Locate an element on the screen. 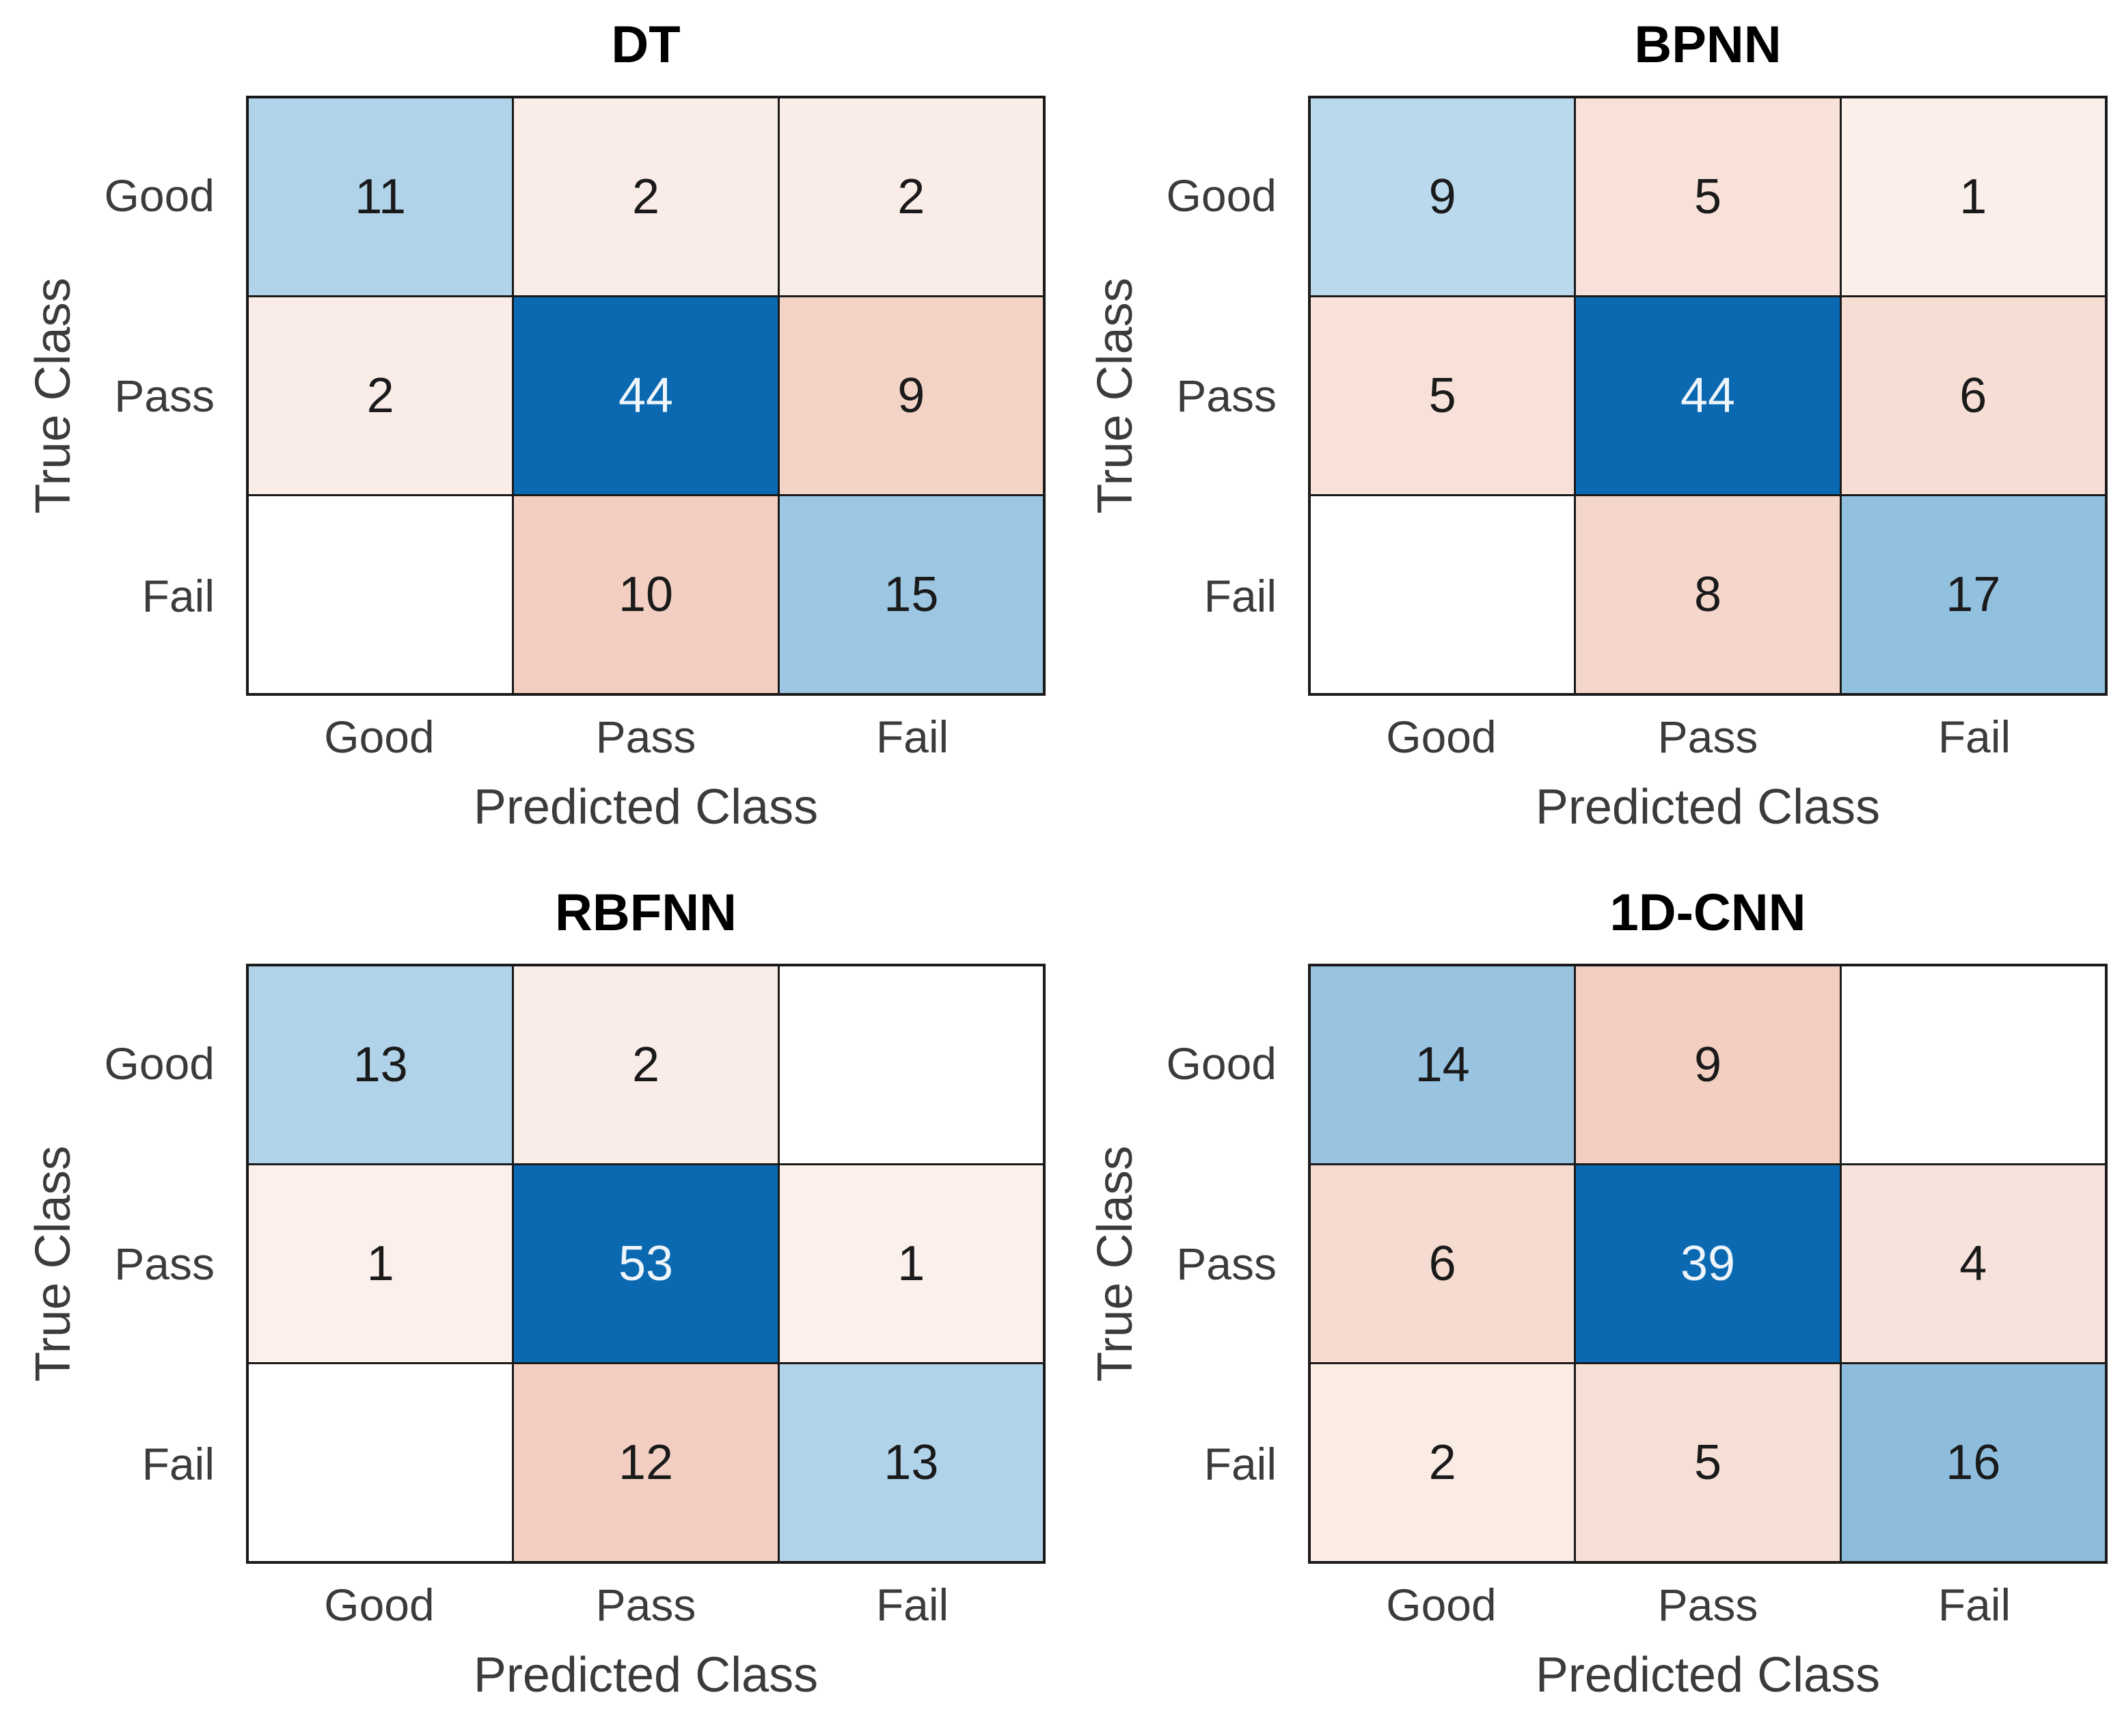 Image resolution: width=2124 pixels, height=1736 pixels. x-tick-dt-good: Good is located at coordinates (379, 736).